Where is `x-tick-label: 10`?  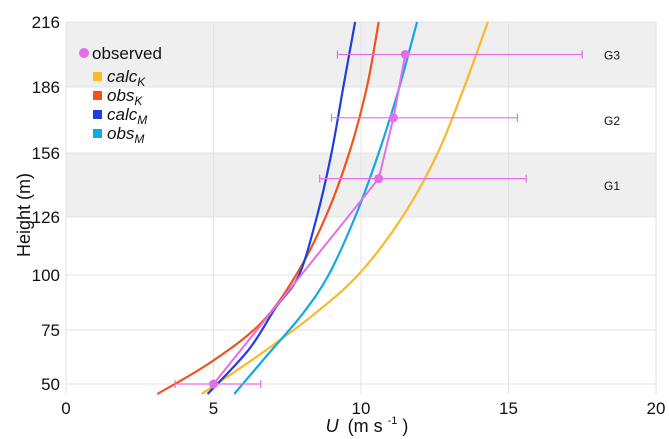 x-tick-label: 10 is located at coordinates (361, 408).